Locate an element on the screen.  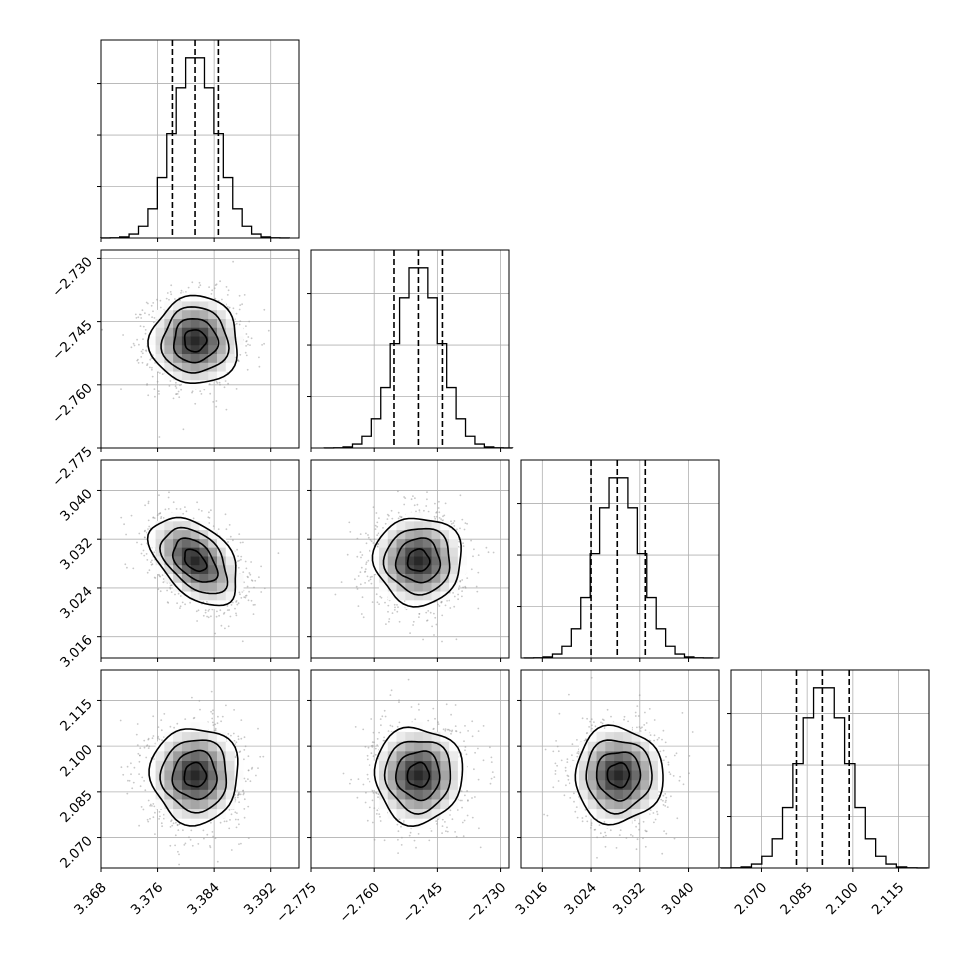
y-tick-label: −2.730 is located at coordinates (72, 277).